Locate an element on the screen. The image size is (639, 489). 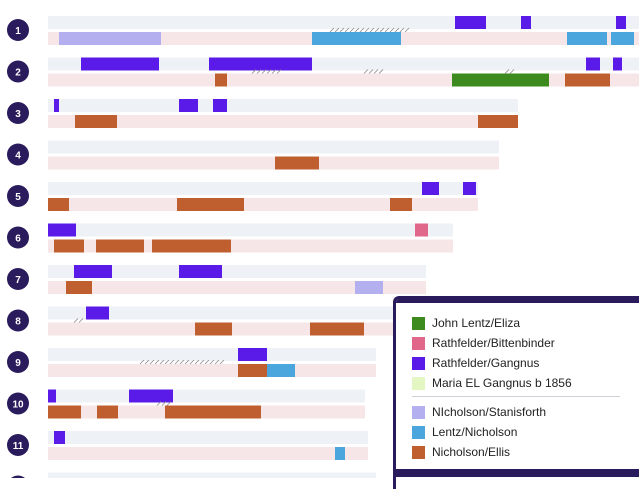
row-badge-label: 3 is located at coordinates (18, 114).